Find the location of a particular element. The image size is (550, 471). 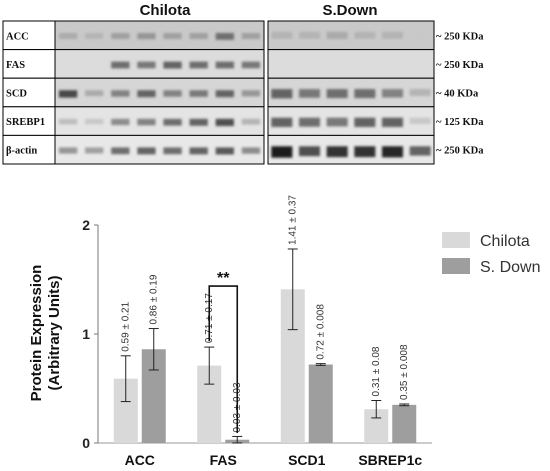

blot-row-label-box is located at coordinates (29, 35).